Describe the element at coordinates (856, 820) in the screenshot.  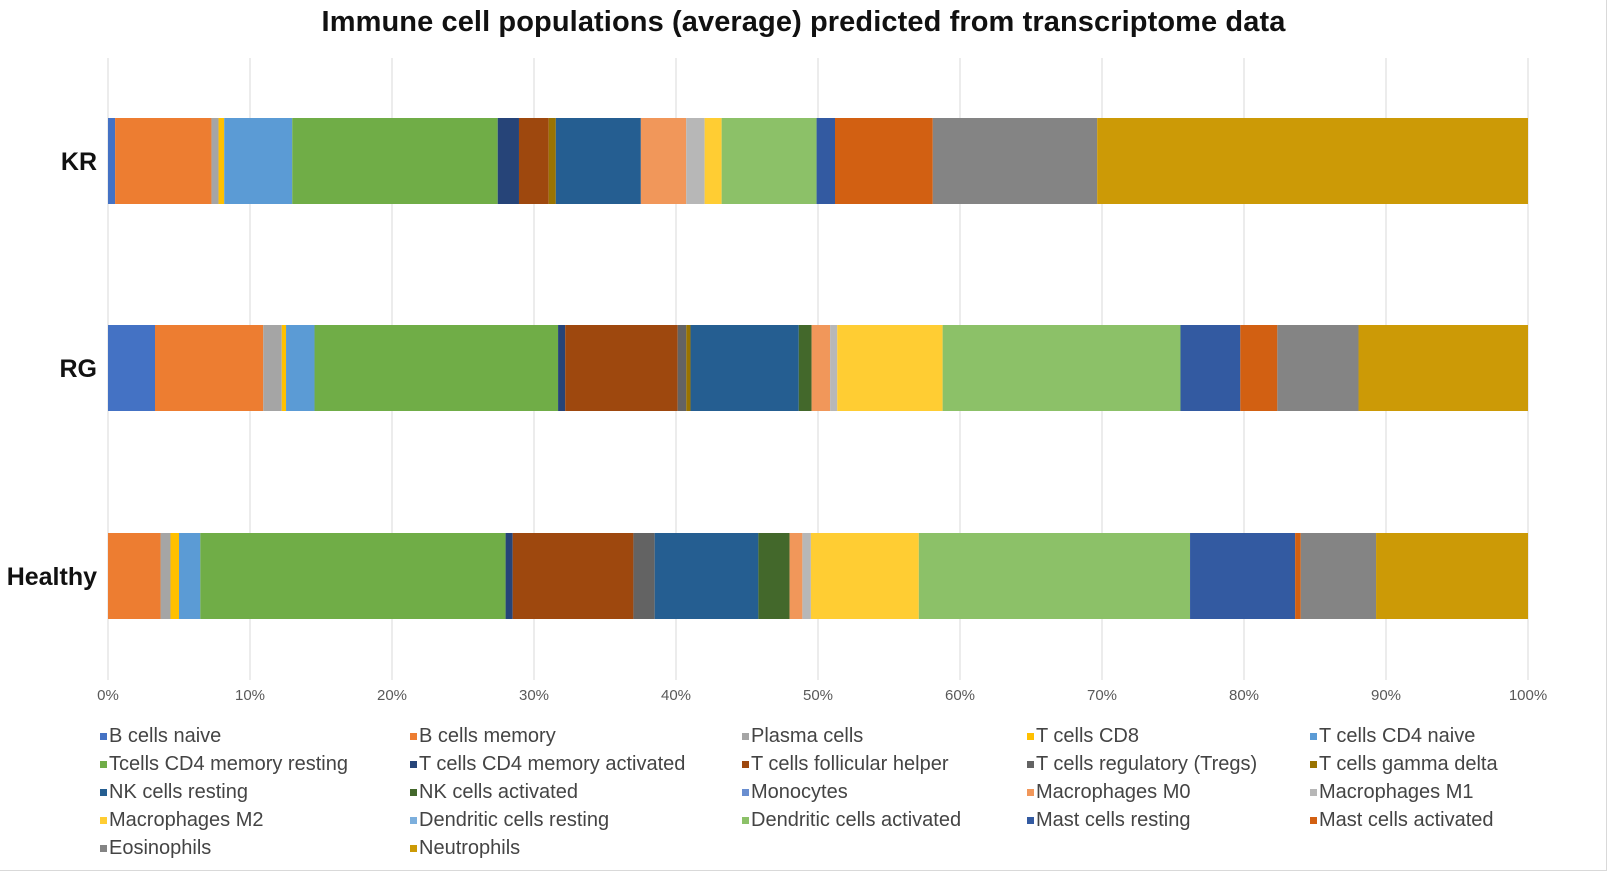
I see `legend-label: Dendritic cells activated` at that location.